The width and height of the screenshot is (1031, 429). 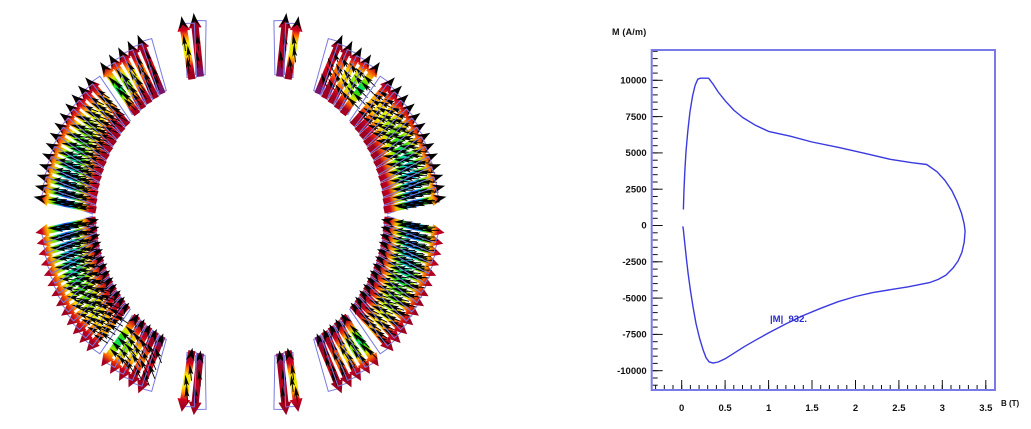 I want to click on y-tick-label: 5000, so click(x=636, y=153).